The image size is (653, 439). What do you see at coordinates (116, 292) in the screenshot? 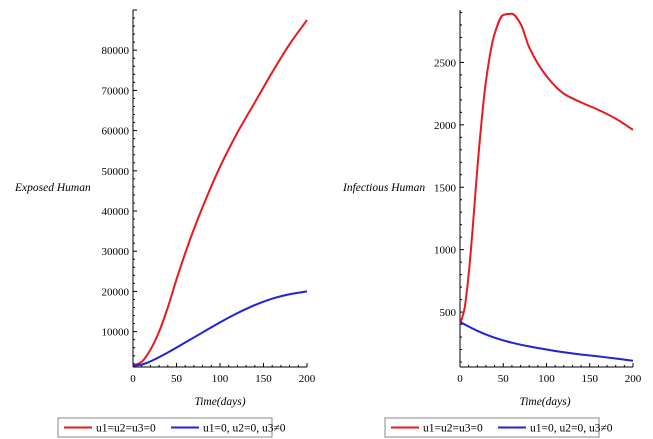
I see `y-tick-label: 20000` at bounding box center [116, 292].